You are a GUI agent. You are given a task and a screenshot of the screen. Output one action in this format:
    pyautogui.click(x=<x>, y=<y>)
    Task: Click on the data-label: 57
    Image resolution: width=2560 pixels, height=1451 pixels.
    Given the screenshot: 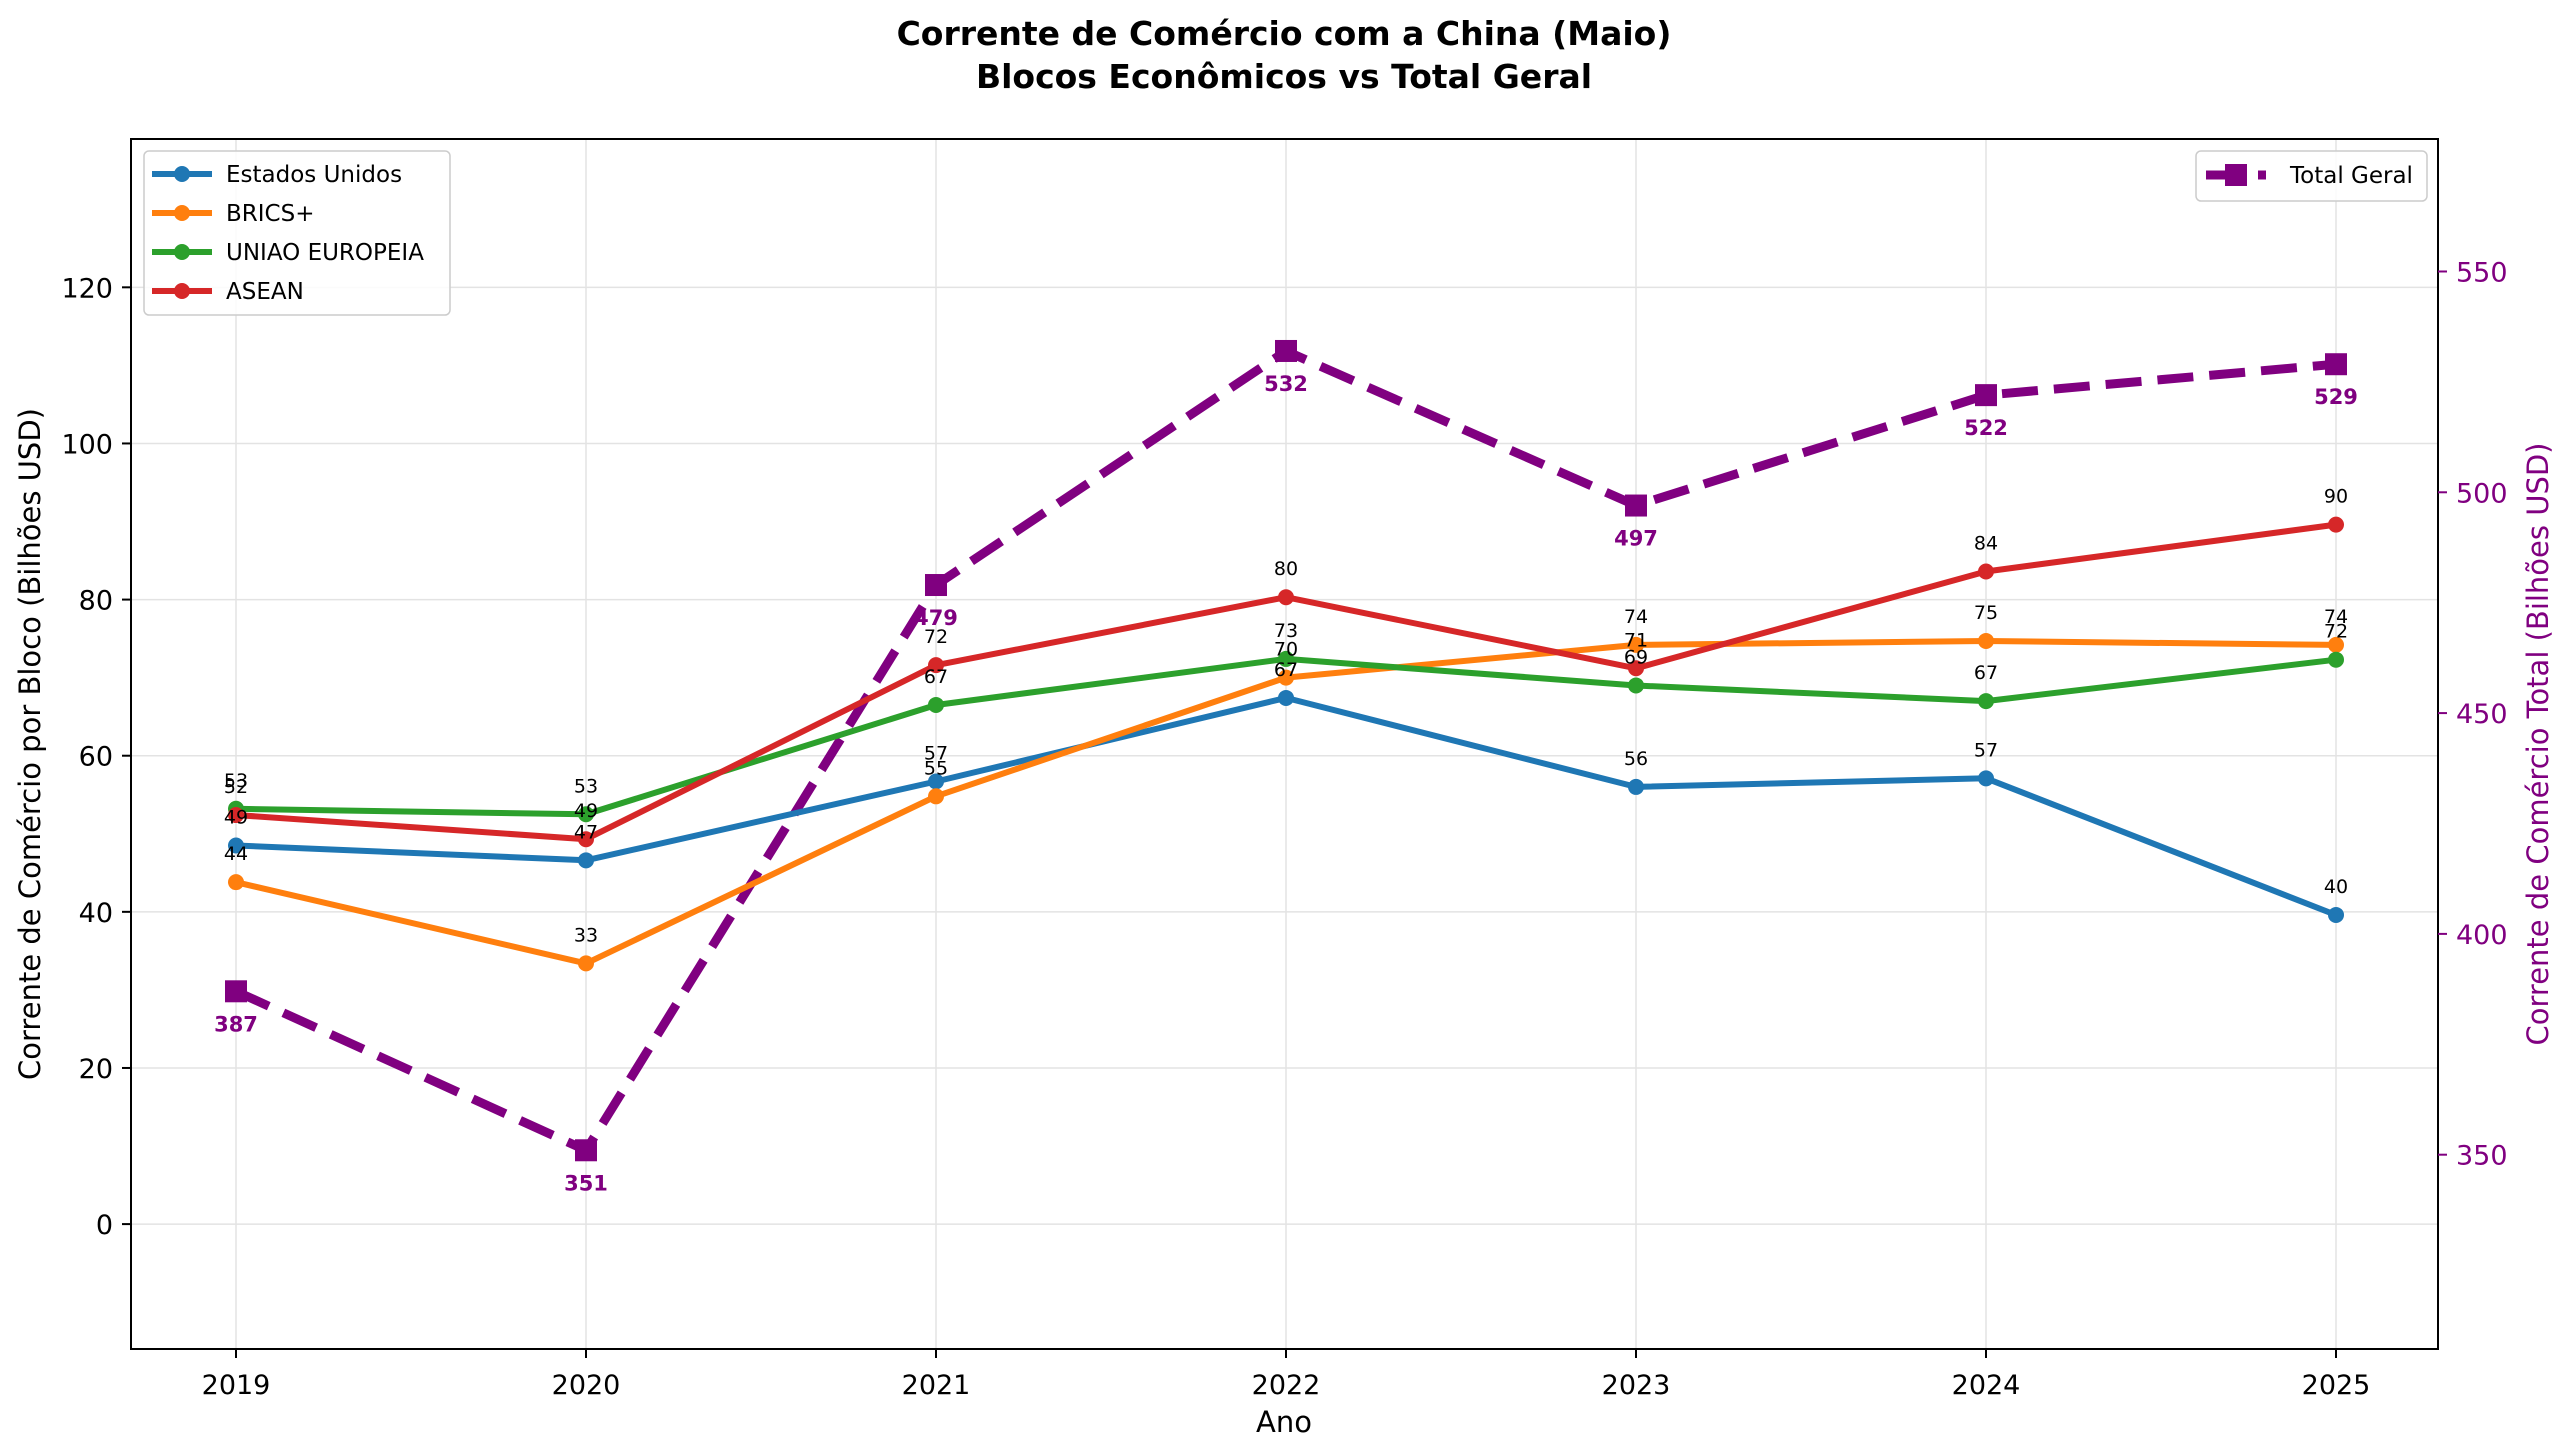 What is the action you would take?
    pyautogui.click(x=1986, y=750)
    